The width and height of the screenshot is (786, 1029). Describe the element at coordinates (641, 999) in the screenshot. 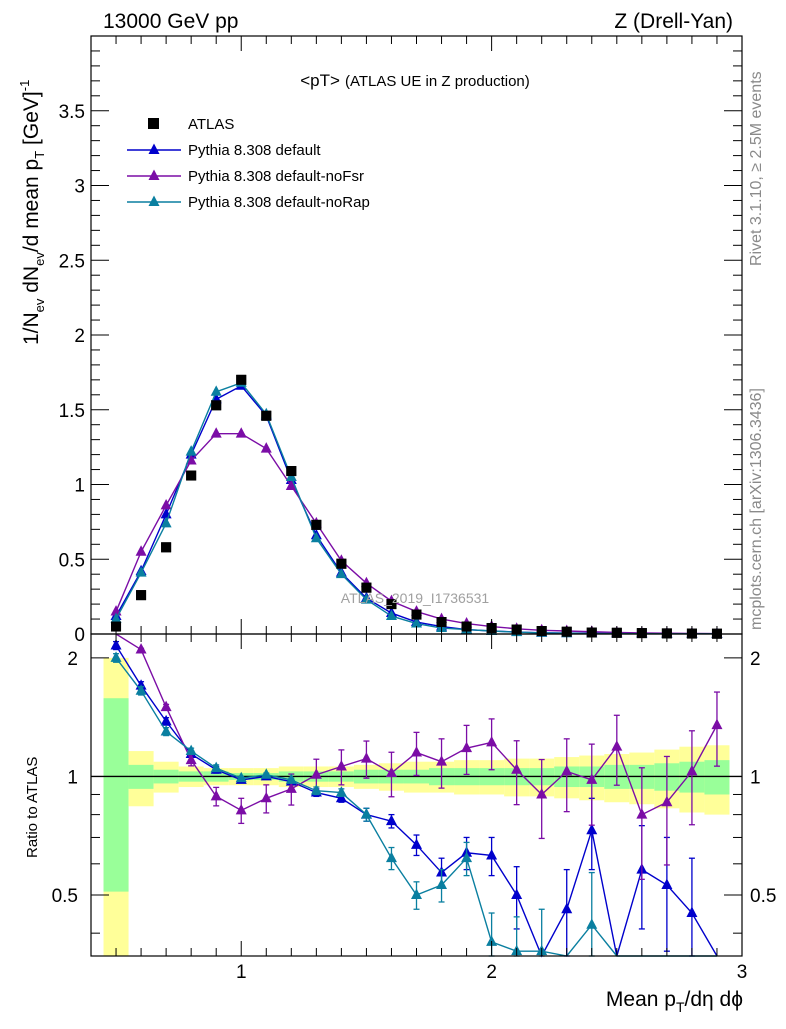

I see `xlabel-part-a: Mean p` at that location.